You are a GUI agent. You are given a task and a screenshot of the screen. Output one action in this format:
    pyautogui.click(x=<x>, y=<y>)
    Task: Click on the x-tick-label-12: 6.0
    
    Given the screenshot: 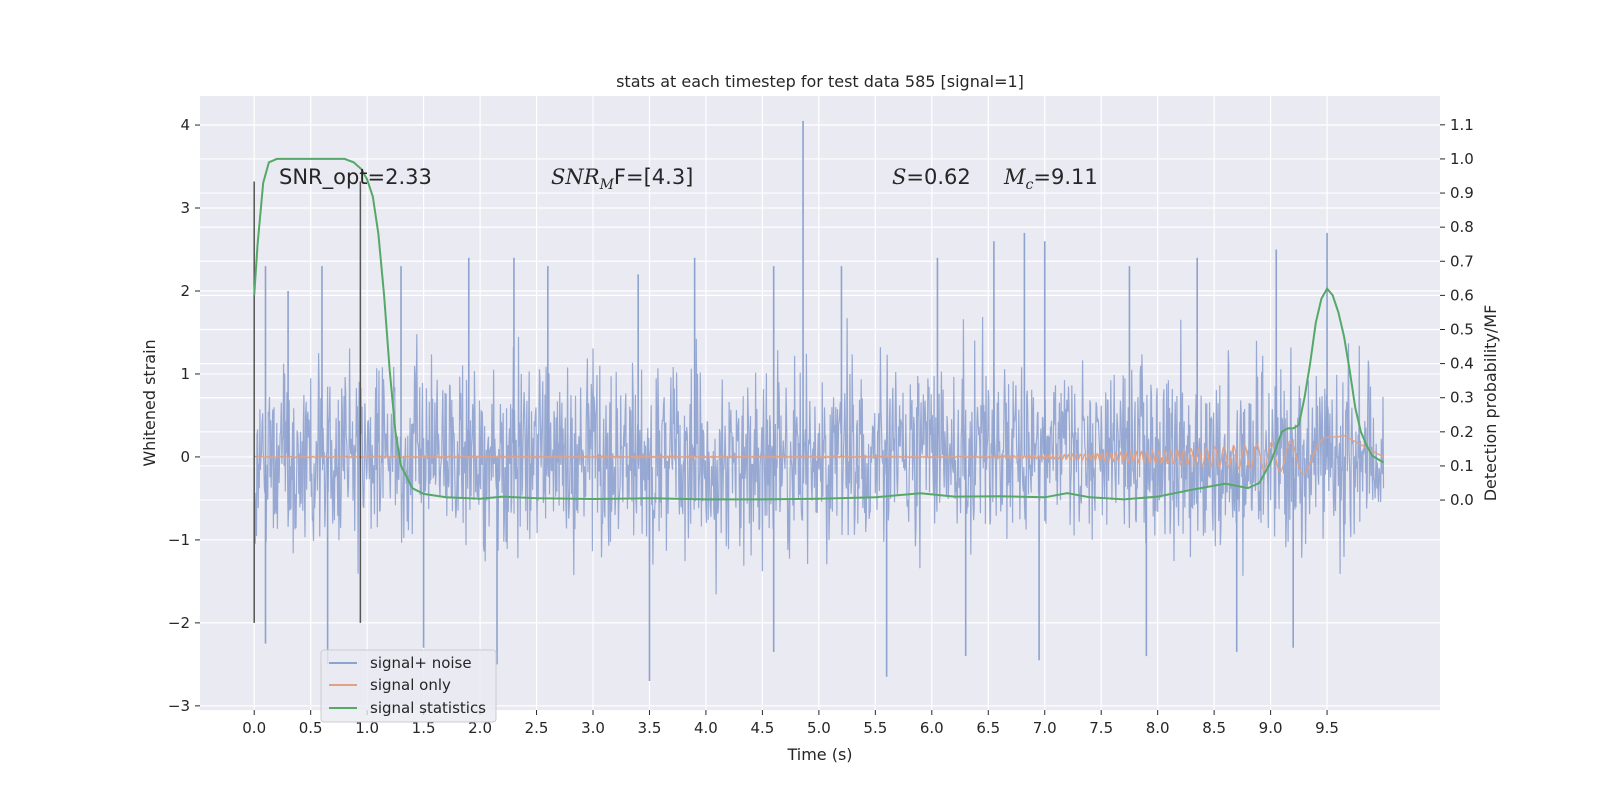 What is the action you would take?
    pyautogui.click(x=932, y=728)
    